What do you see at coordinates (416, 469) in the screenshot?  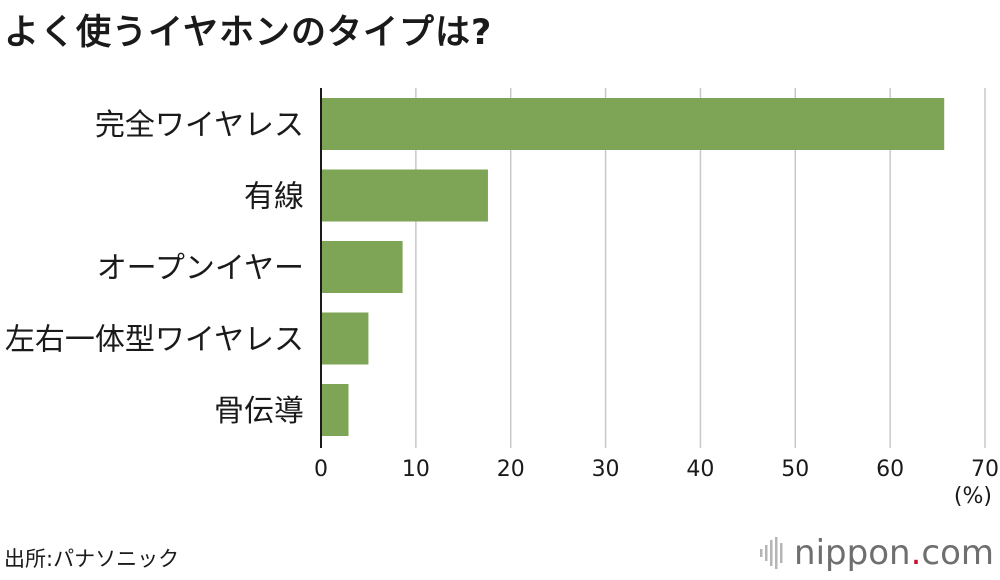 I see `x-tick-label: 10` at bounding box center [416, 469].